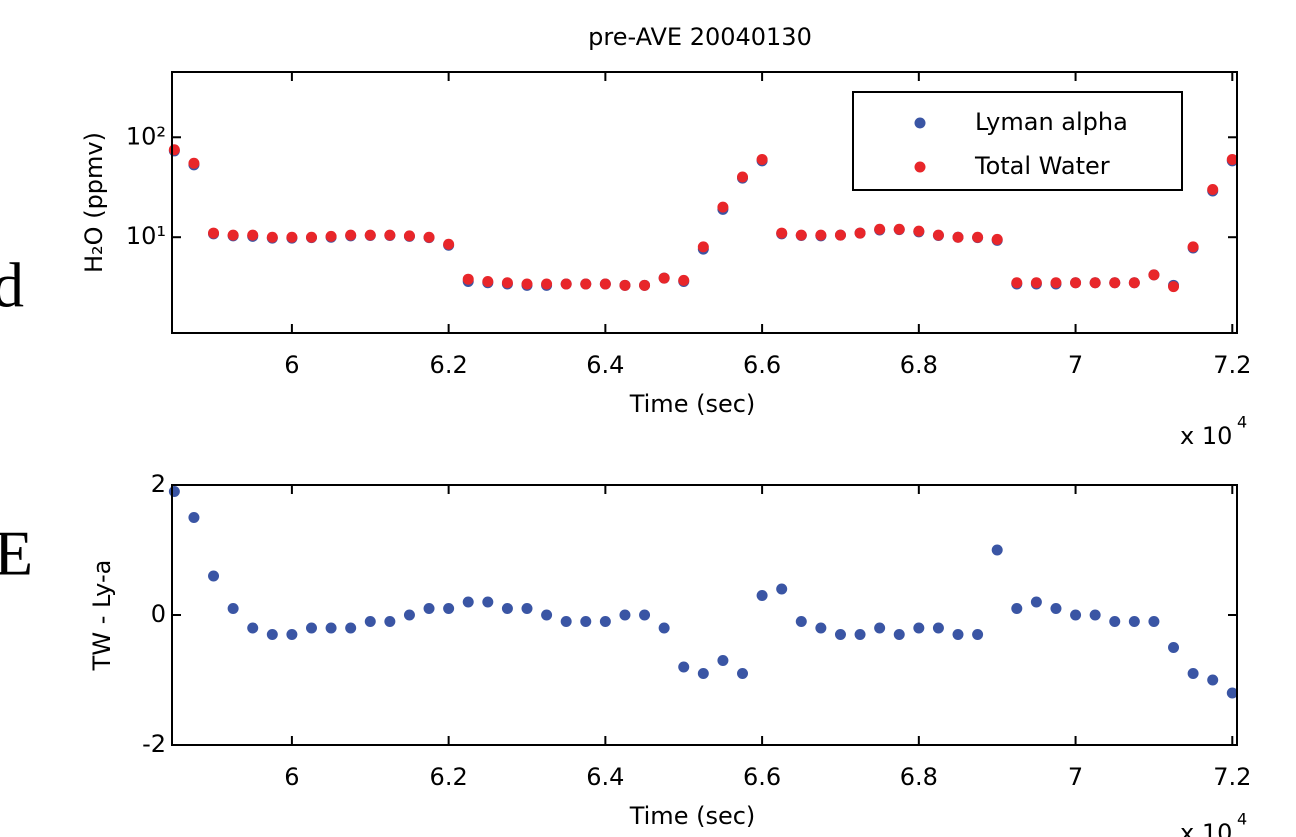  What do you see at coordinates (1017, 141) in the screenshot?
I see `legend-box` at bounding box center [1017, 141].